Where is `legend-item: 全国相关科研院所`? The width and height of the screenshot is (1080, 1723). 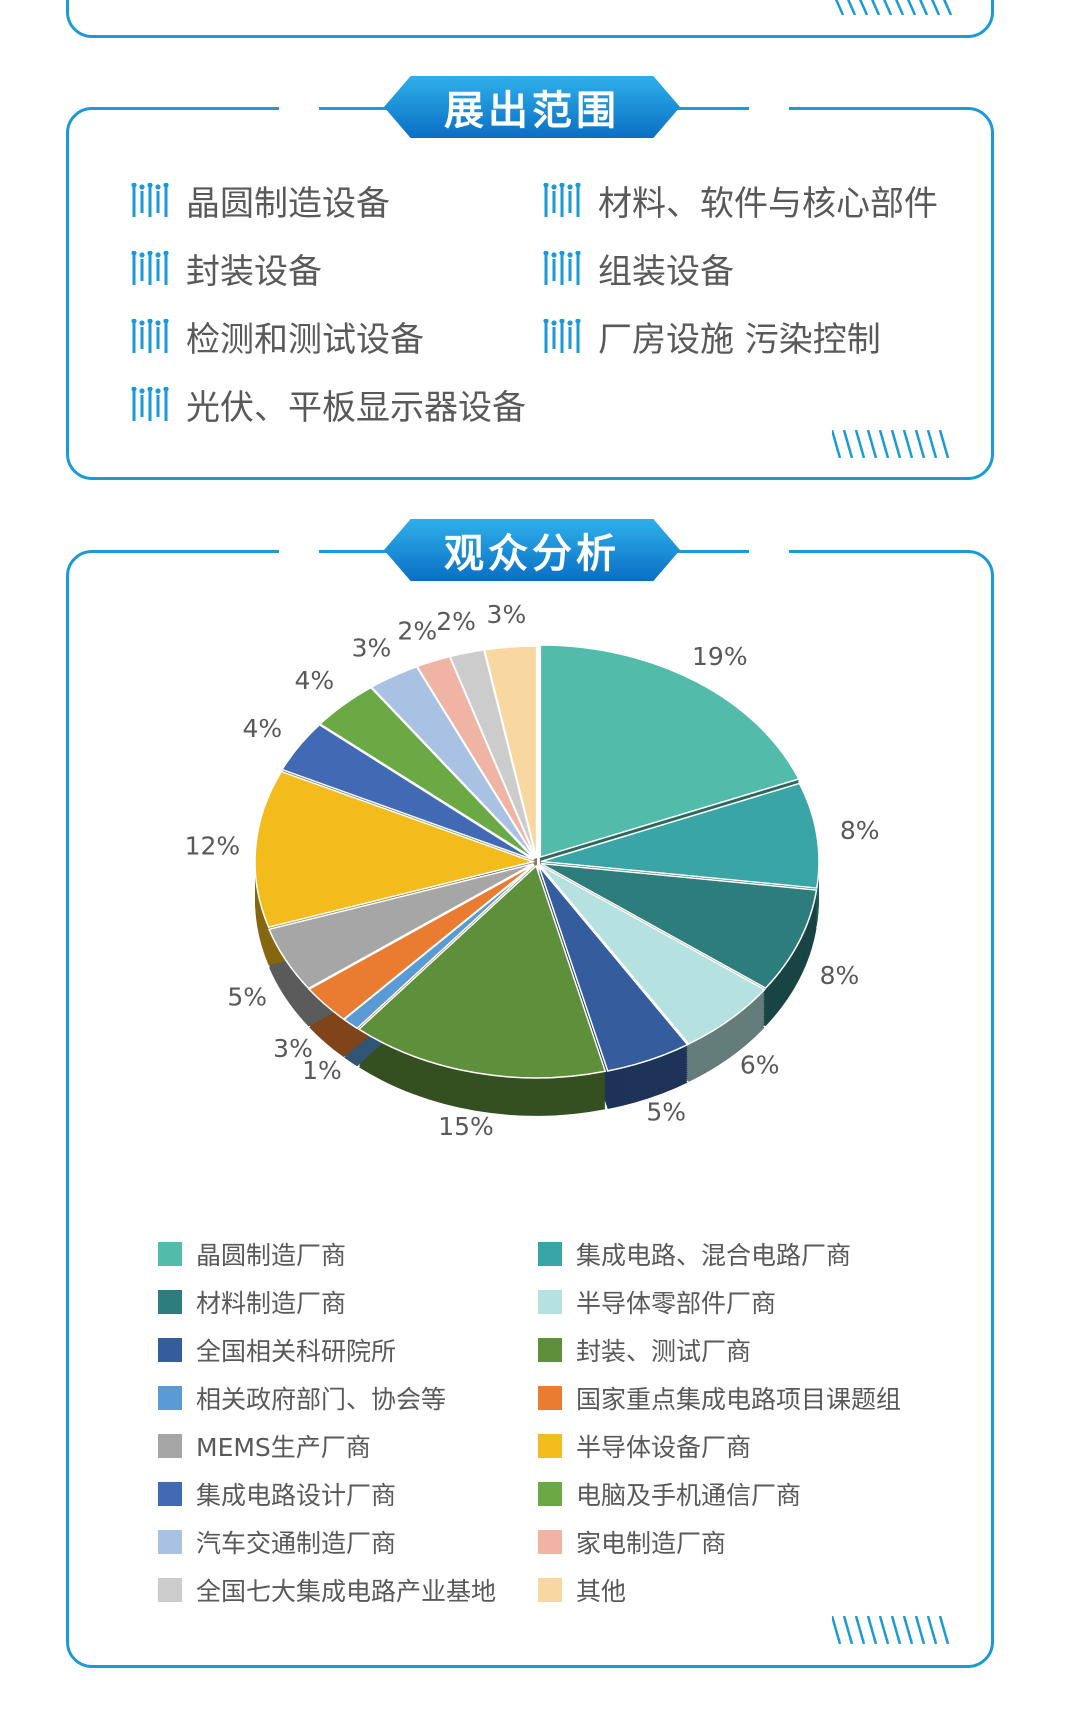 legend-item: 全国相关科研院所 is located at coordinates (277, 1350).